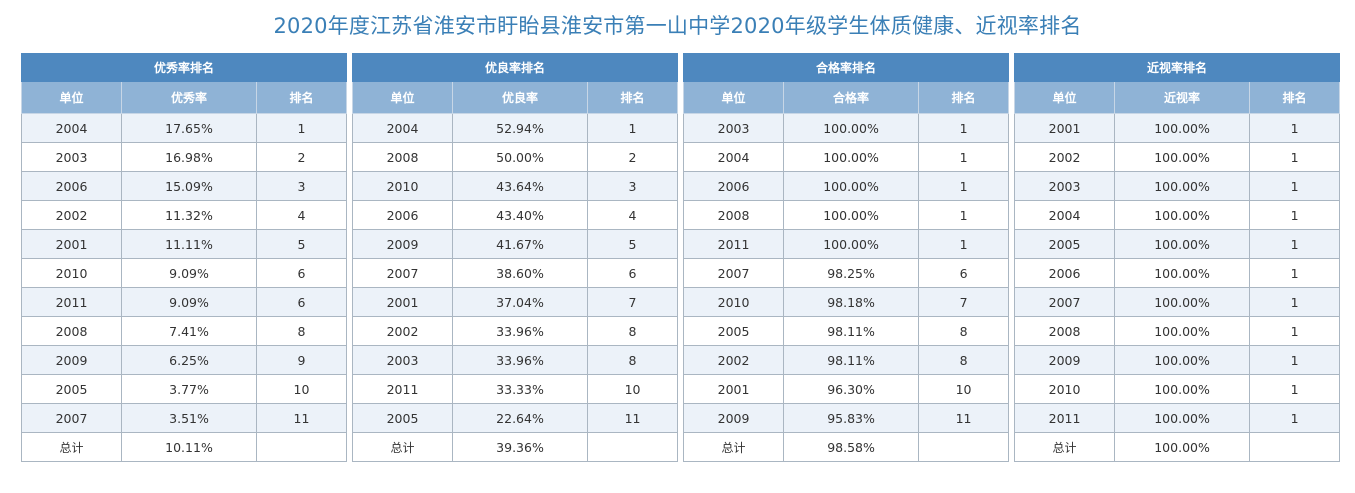  I want to click on table-row: 2009 95.83% 11, so click(846, 418).